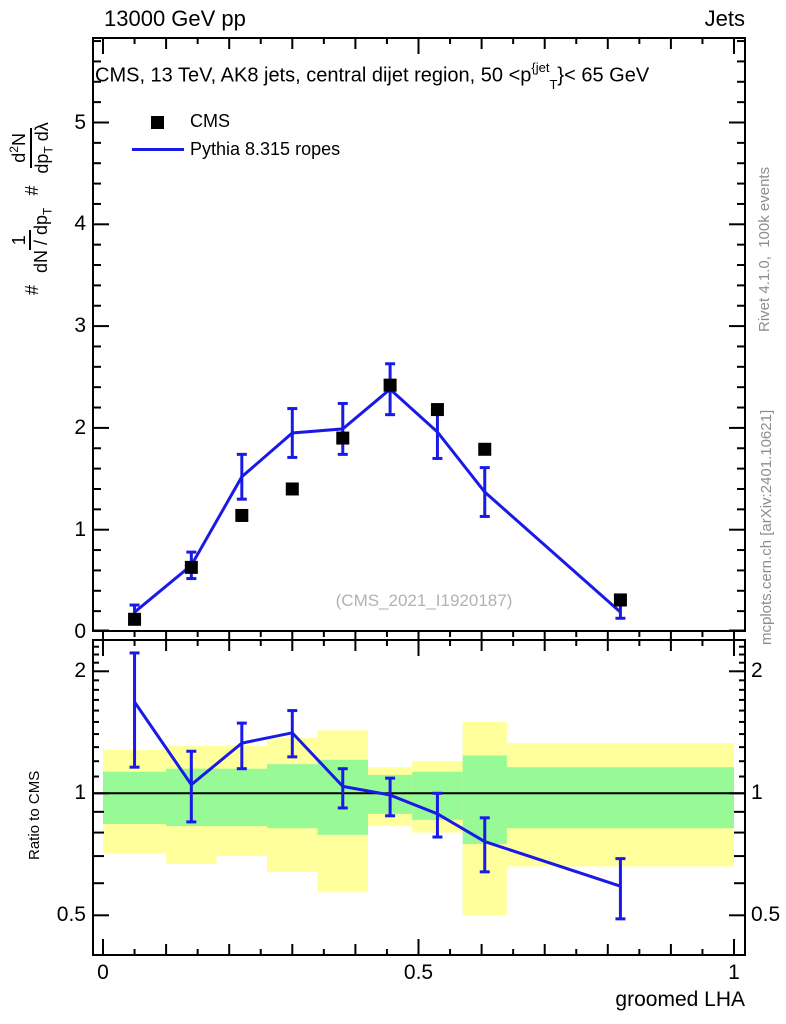  Describe the element at coordinates (734, 972) in the screenshot. I see `x-tick-label: 1` at that location.